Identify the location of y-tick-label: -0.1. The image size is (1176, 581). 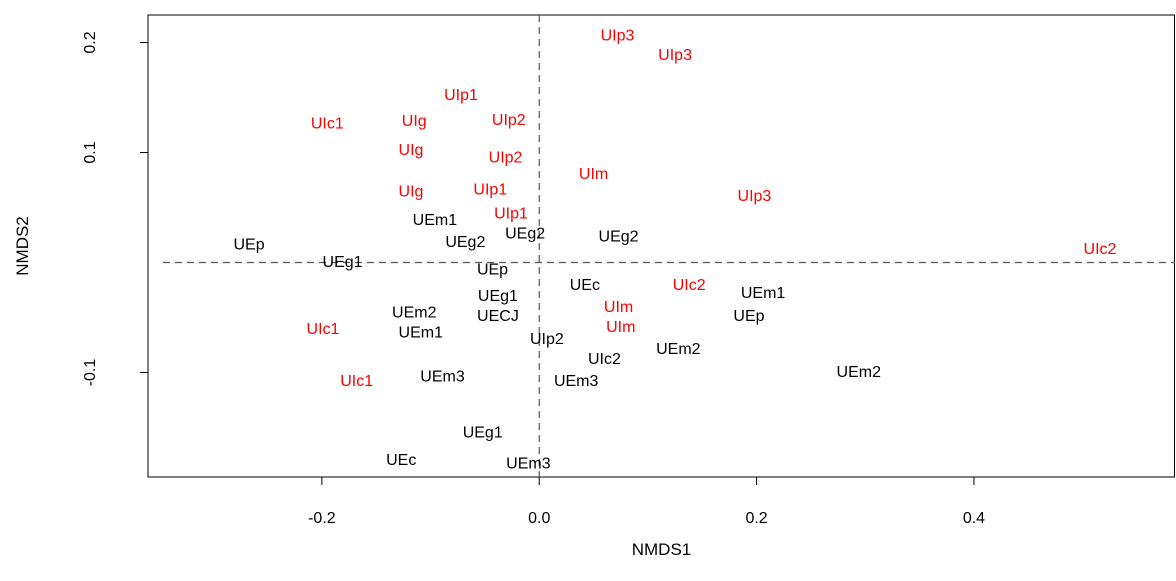
(90, 373).